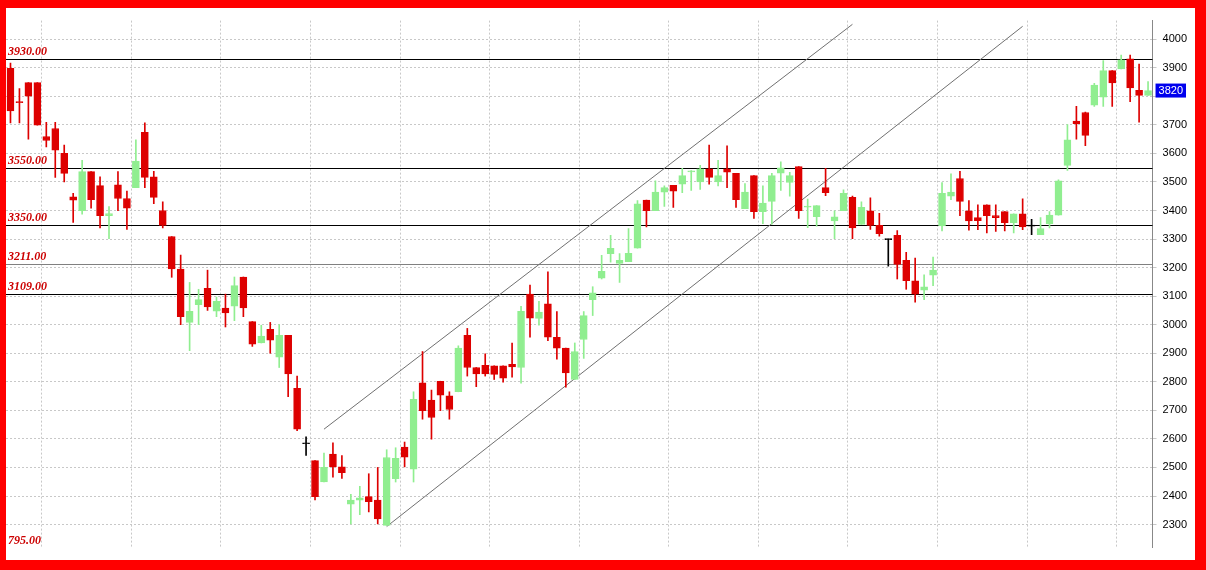 The height and width of the screenshot is (570, 1206). Describe the element at coordinates (1175, 238) in the screenshot. I see `y-tick-label: 3300` at that location.